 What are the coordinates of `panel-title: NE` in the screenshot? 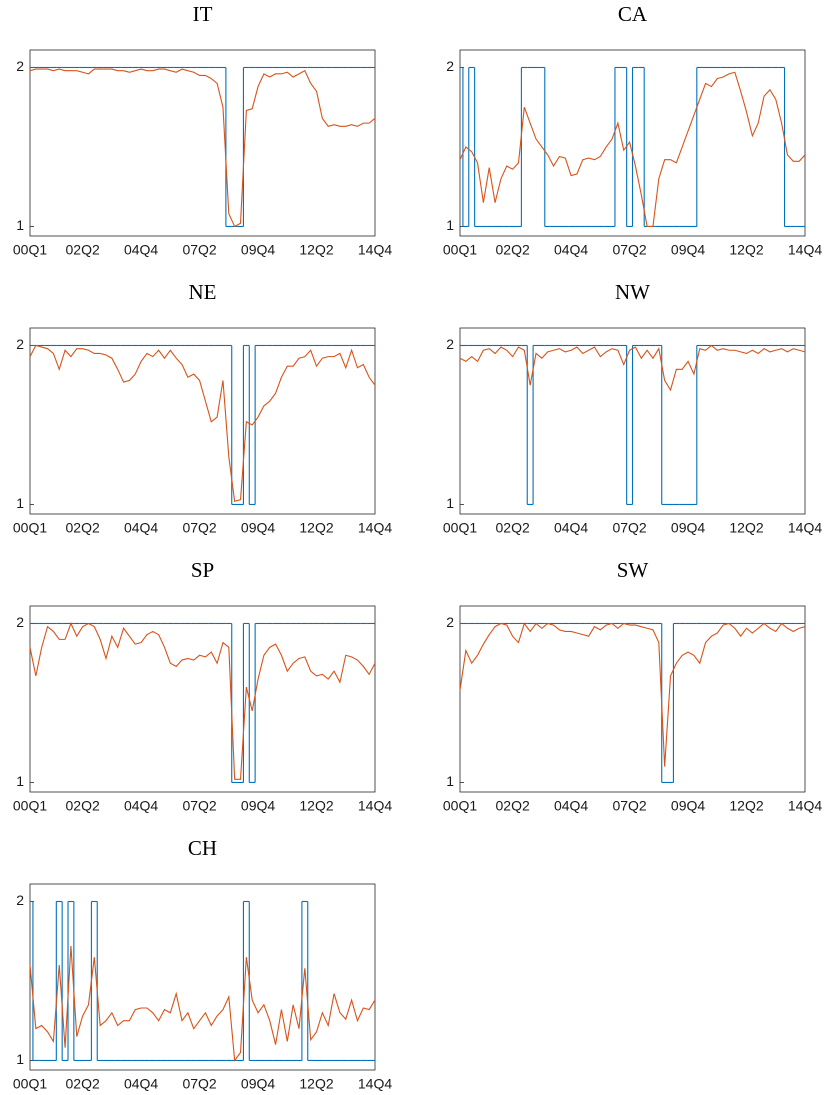 It's located at (203, 292).